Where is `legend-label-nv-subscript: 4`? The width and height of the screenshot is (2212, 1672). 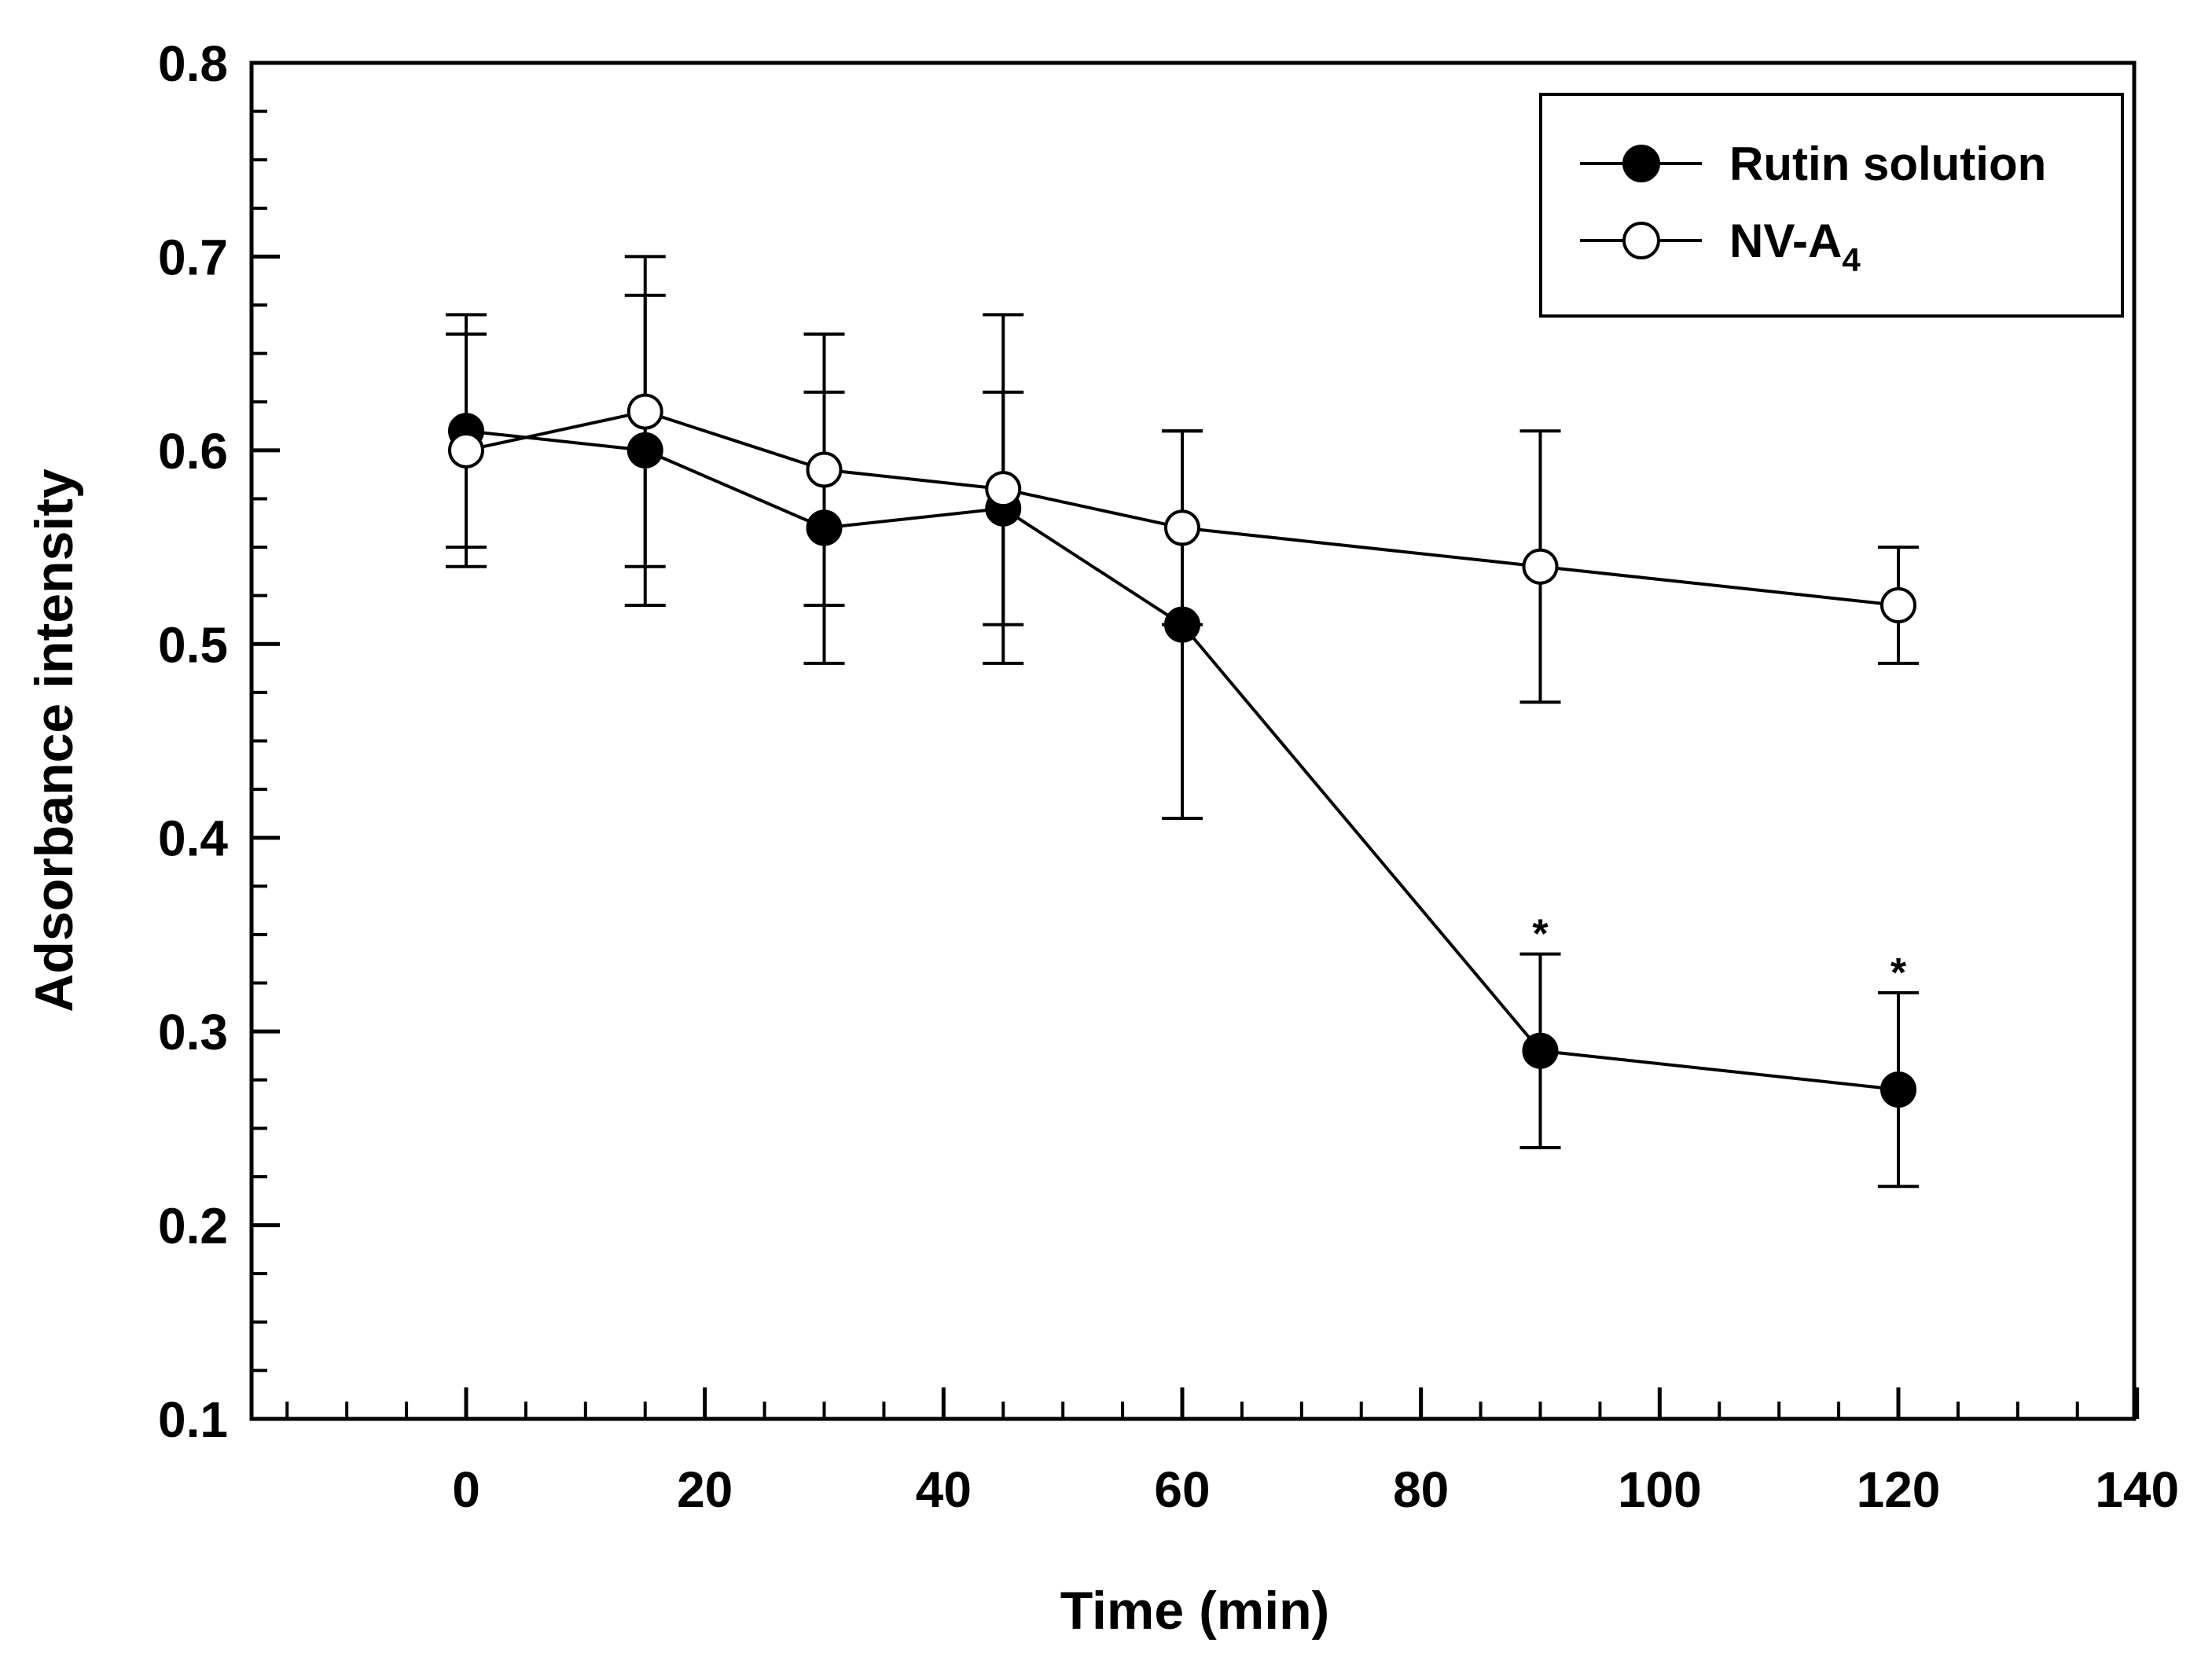 legend-label-nv-subscript: 4 is located at coordinates (1851, 259).